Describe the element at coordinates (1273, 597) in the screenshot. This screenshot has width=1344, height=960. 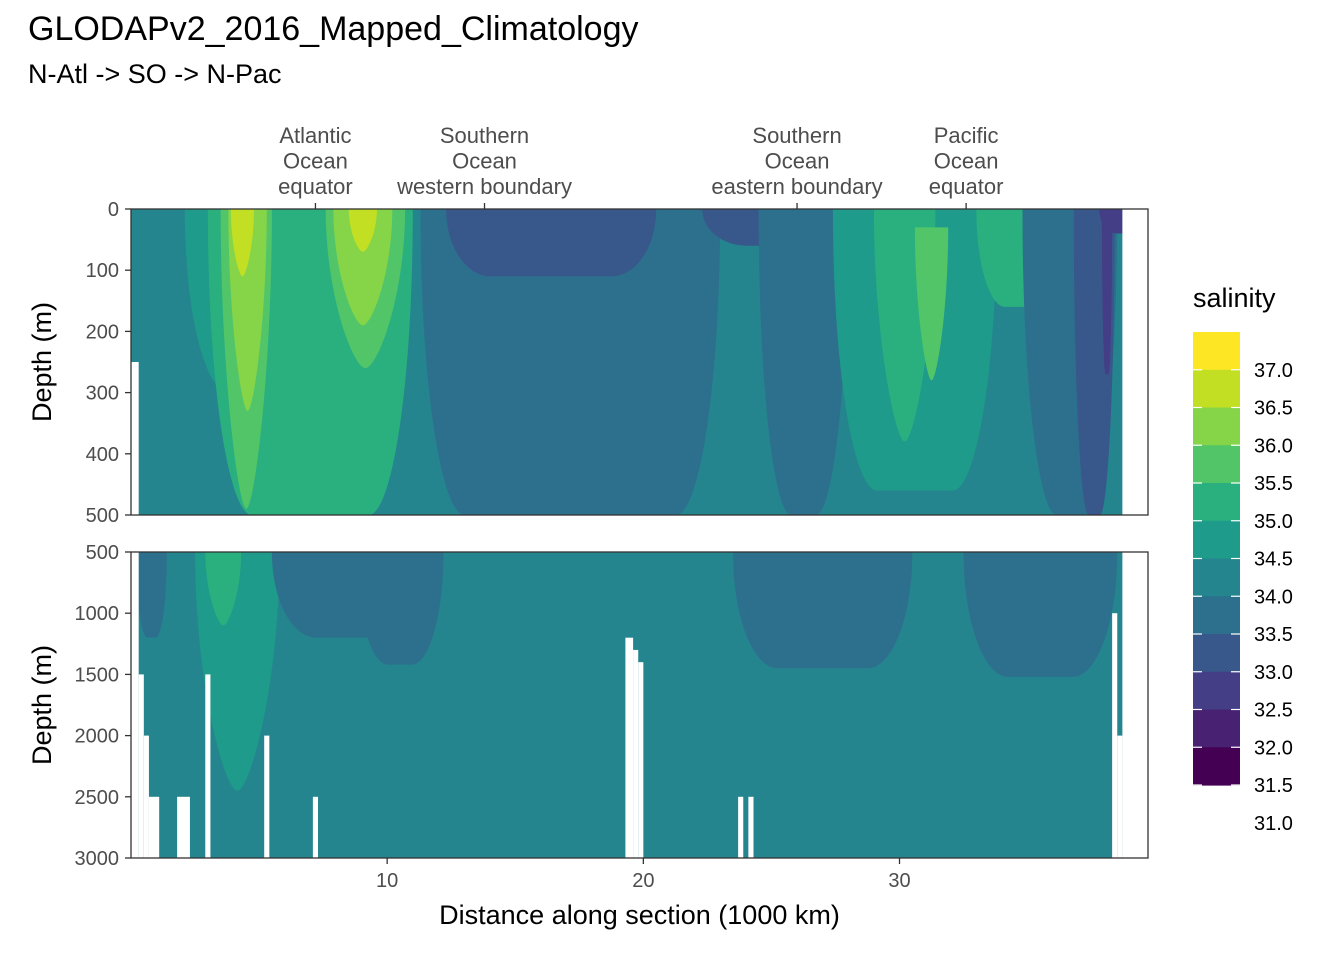
I see `legend-break-label: 34.0` at that location.